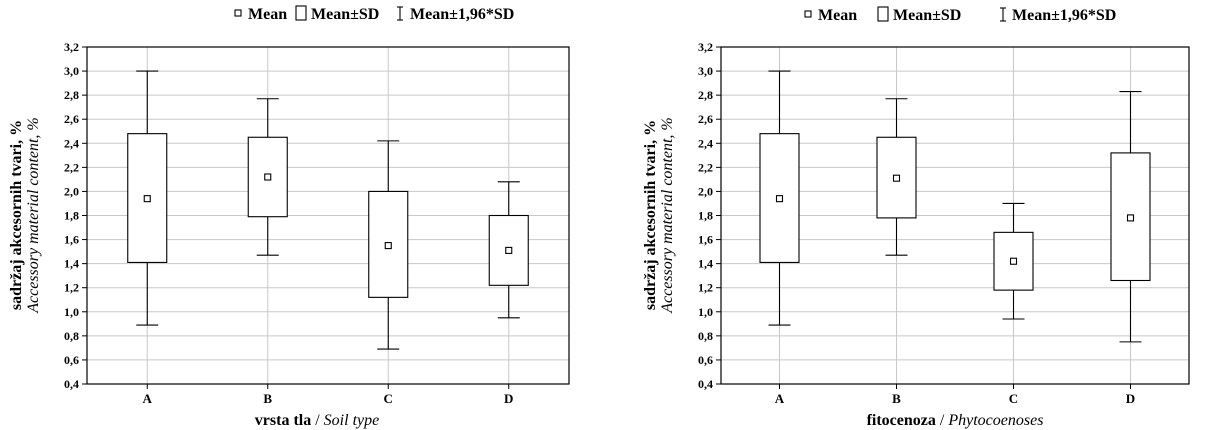  I want to click on x-axis-label: fitocenoza / Phytocoenoses, so click(955, 420).